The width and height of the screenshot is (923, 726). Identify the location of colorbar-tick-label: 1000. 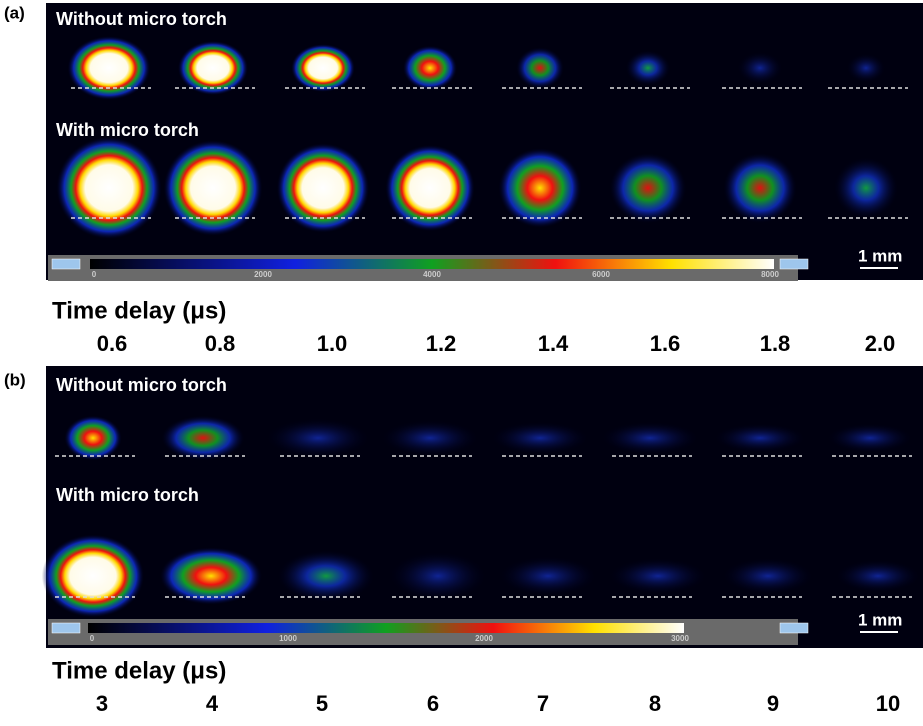
(288, 638).